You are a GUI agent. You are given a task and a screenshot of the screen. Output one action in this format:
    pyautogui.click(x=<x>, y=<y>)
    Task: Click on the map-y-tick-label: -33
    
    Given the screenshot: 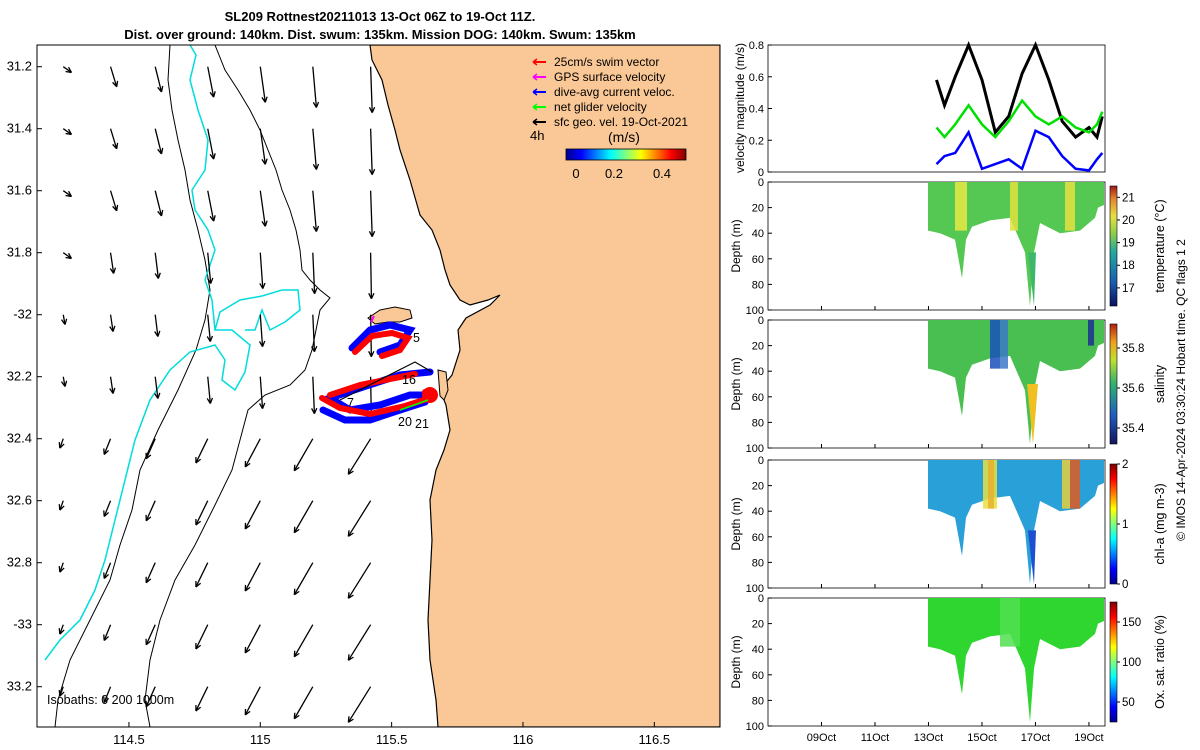 What is the action you would take?
    pyautogui.click(x=22, y=624)
    